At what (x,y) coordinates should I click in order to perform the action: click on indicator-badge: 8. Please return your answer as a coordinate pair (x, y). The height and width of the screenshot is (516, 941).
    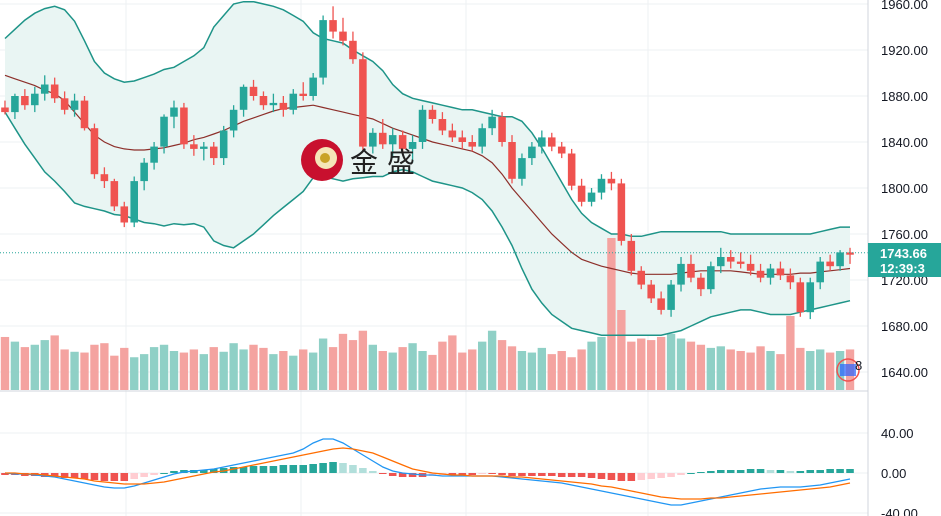
    Looking at the image, I should click on (849, 370).